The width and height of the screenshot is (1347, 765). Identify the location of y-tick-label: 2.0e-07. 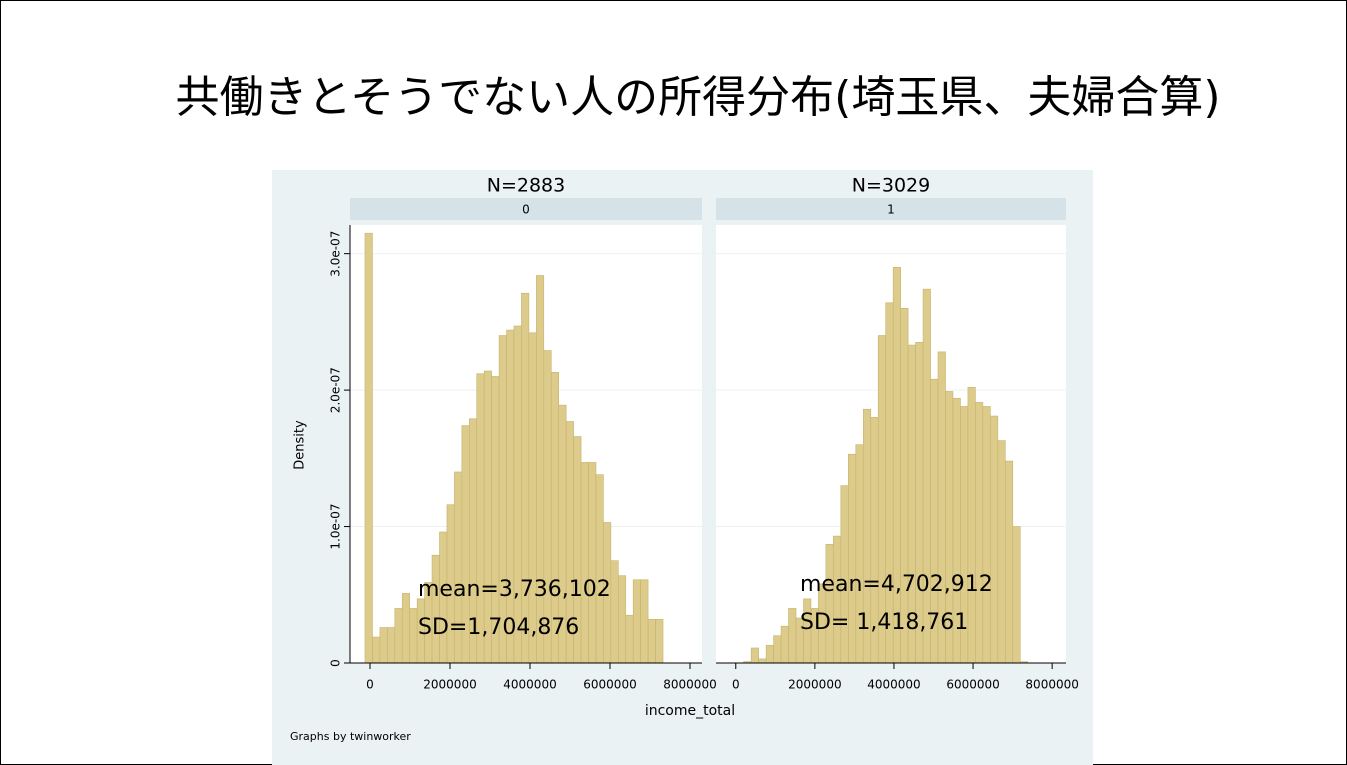
(336, 390).